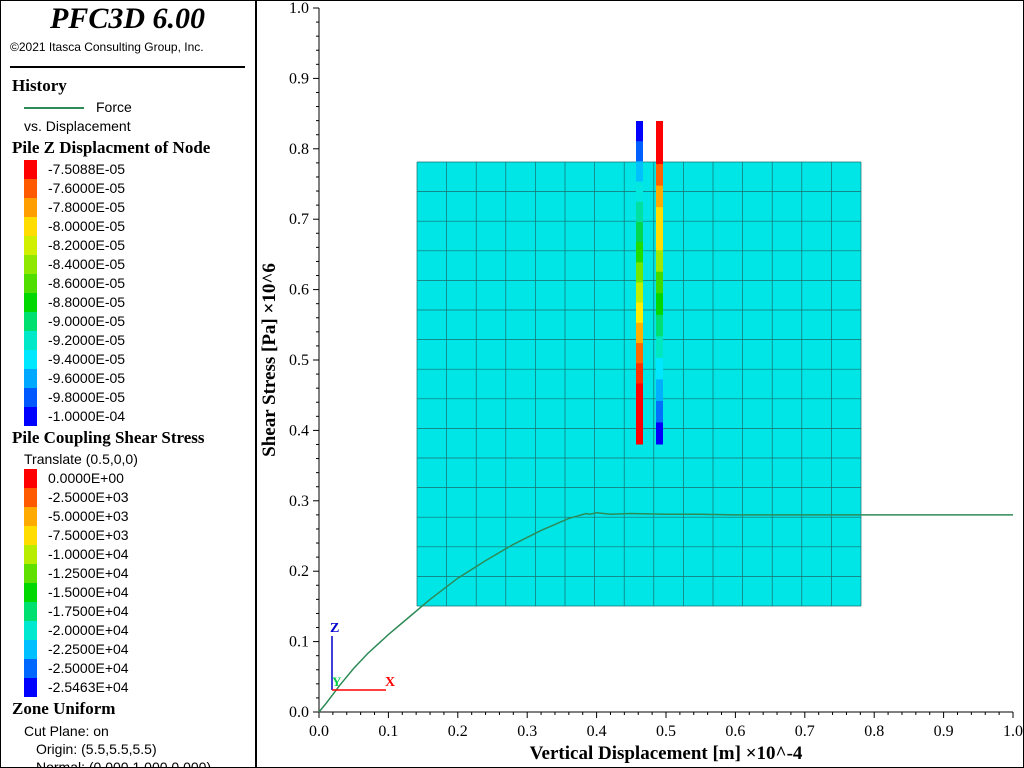  What do you see at coordinates (127, 67) in the screenshot?
I see `legend-divider` at bounding box center [127, 67].